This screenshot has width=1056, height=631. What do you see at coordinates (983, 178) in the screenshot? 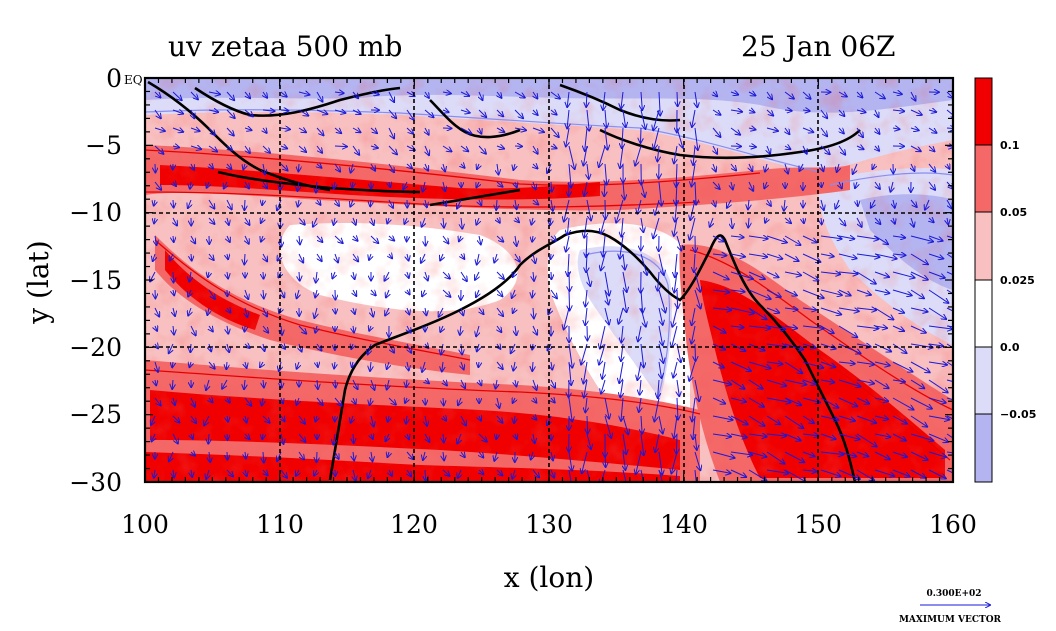
I see `colorbar-swatch` at bounding box center [983, 178].